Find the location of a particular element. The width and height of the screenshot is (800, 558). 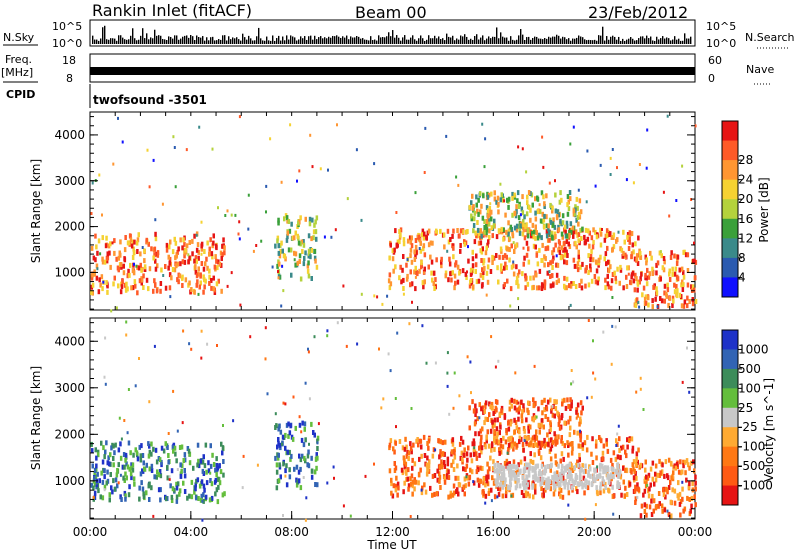

velocity-ylabel: Slant Range [km] is located at coordinates (36, 418).